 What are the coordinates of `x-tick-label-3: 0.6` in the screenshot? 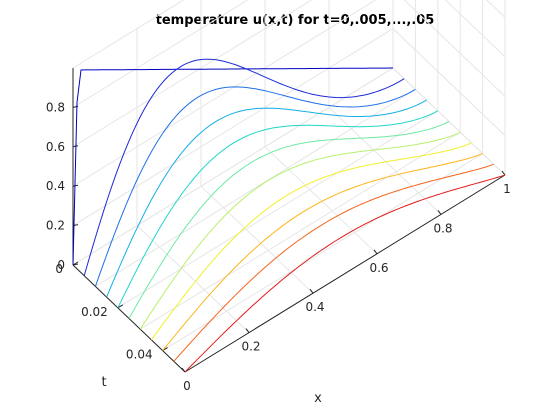 It's located at (378, 268).